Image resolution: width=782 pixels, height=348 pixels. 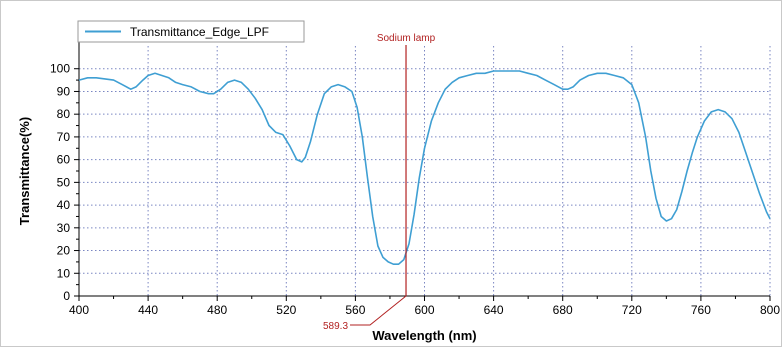 I want to click on legend-layer: Transmittance_Edge_LPF, so click(x=191, y=31).